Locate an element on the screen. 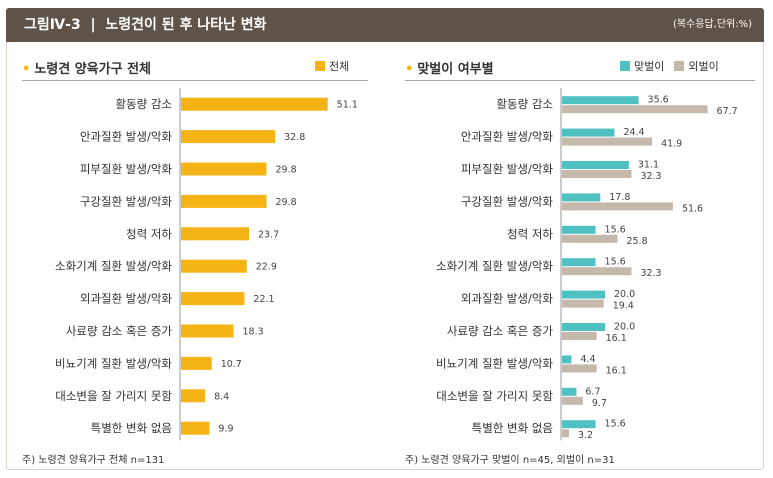 This screenshot has width=773, height=478. right-category-label: 활동량 감소 is located at coordinates (524, 104).